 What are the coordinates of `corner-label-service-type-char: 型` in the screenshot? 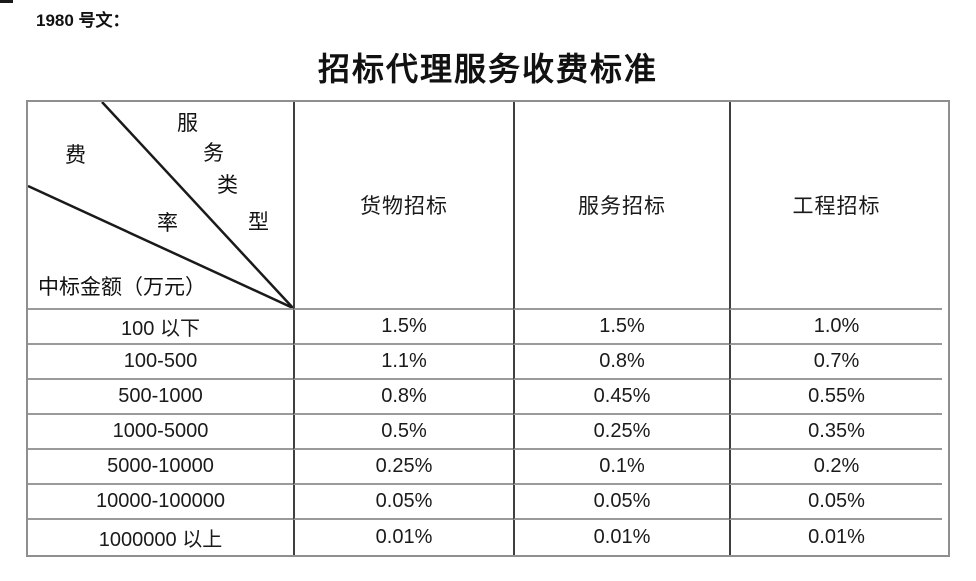 It's located at (258, 222).